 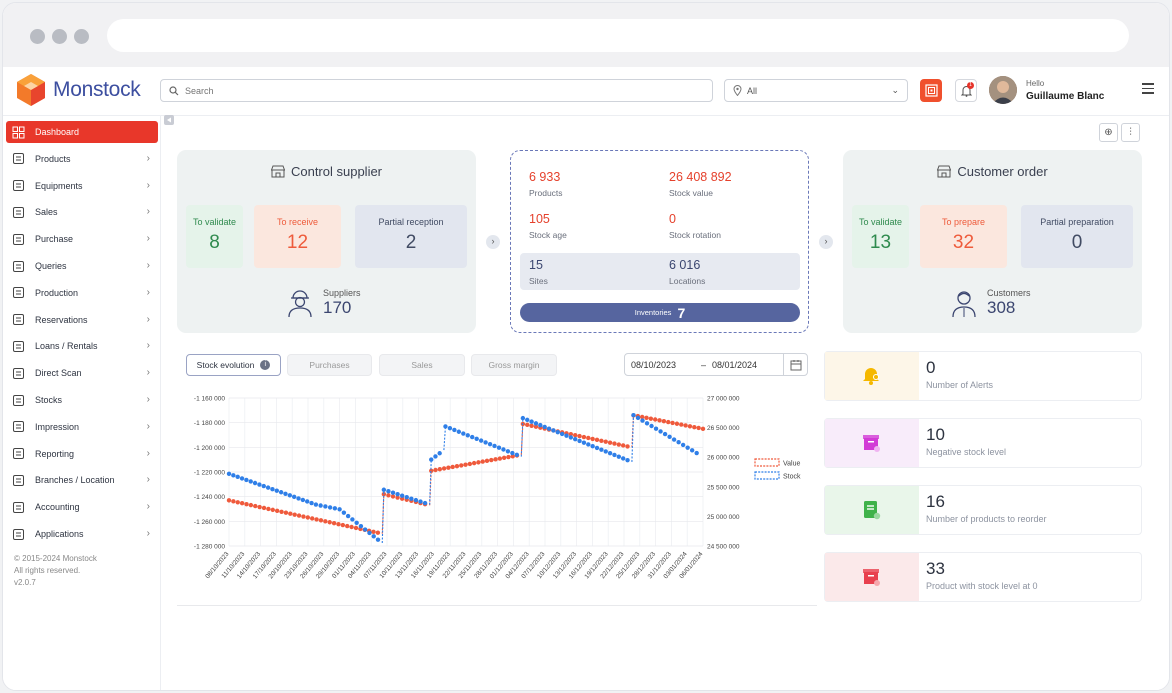 What do you see at coordinates (735, 364) in the screenshot?
I see `date-to: 08/01/2024` at bounding box center [735, 364].